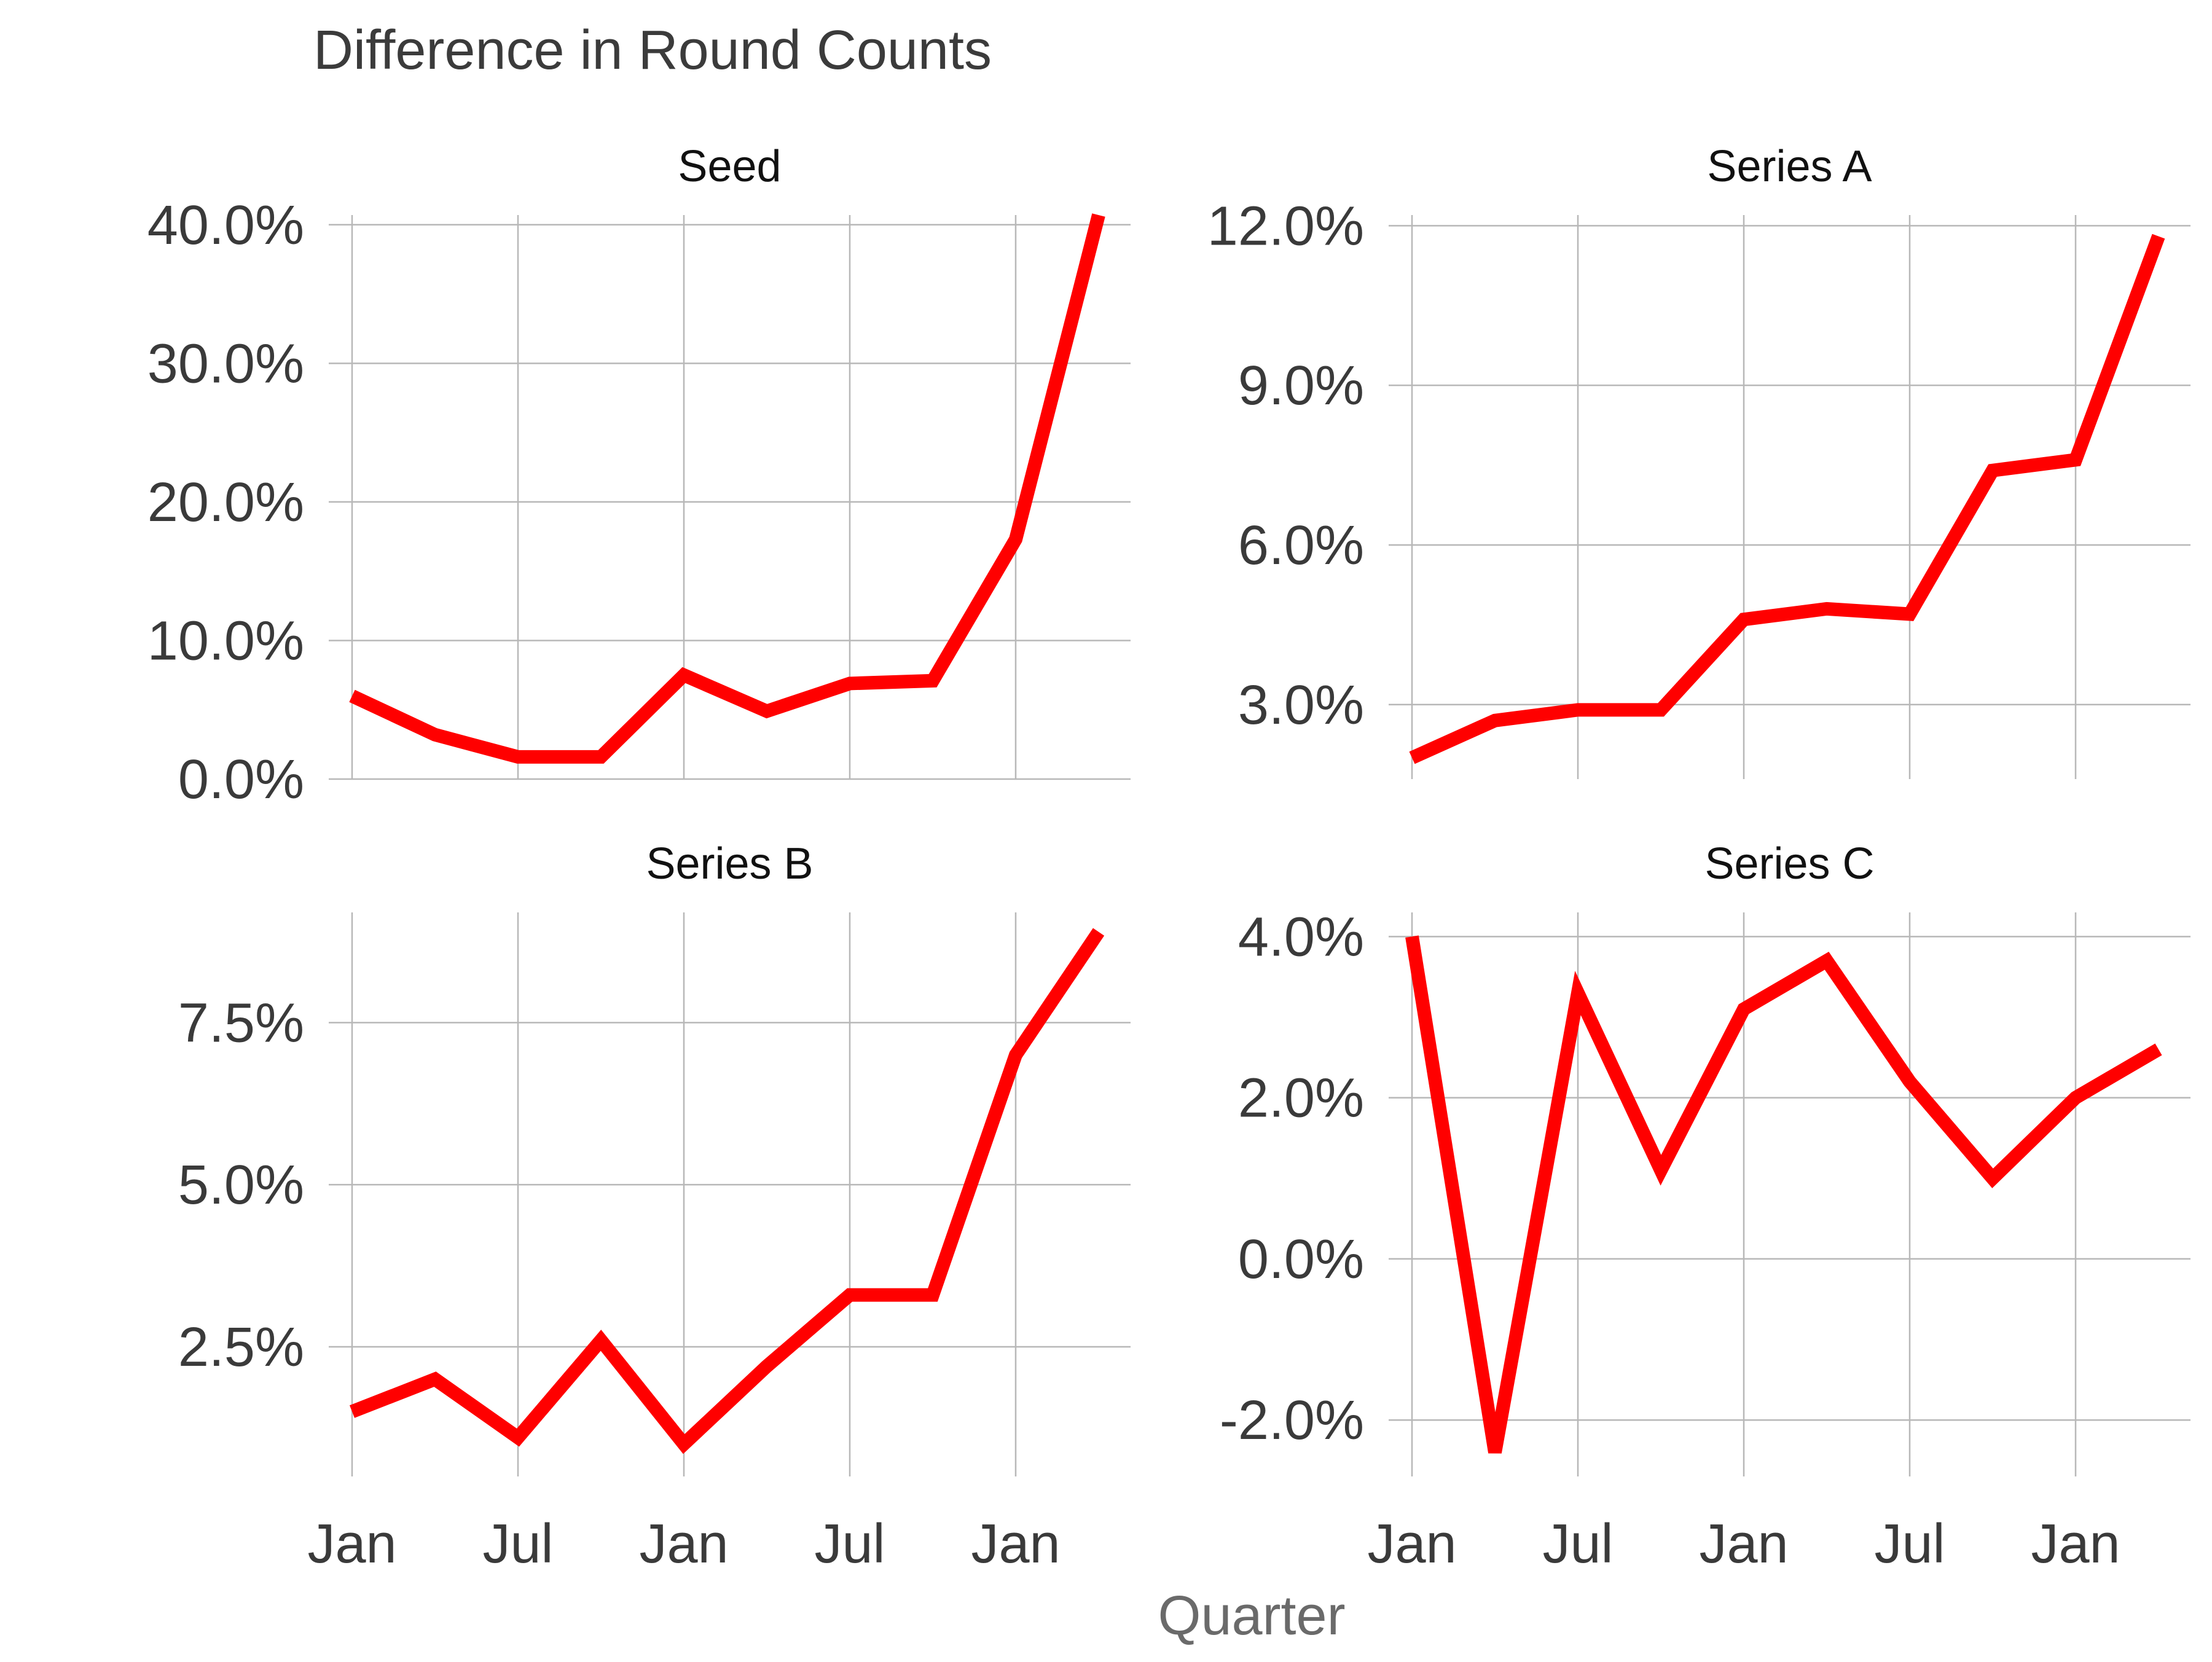 This screenshot has height=1662, width=2212. Describe the element at coordinates (727, 1191) in the screenshot. I see `series-line-series-b` at that location.